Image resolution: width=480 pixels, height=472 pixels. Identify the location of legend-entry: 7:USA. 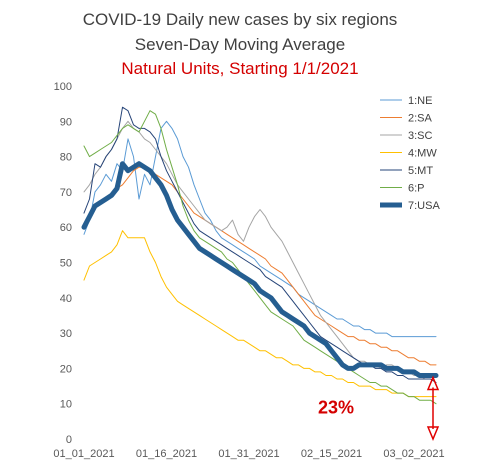
(424, 206).